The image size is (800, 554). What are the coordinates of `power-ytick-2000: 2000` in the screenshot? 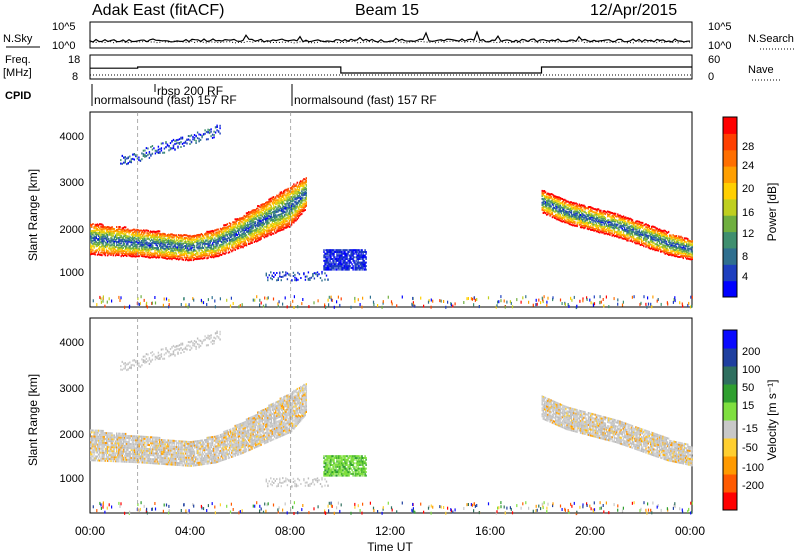 It's located at (72, 230).